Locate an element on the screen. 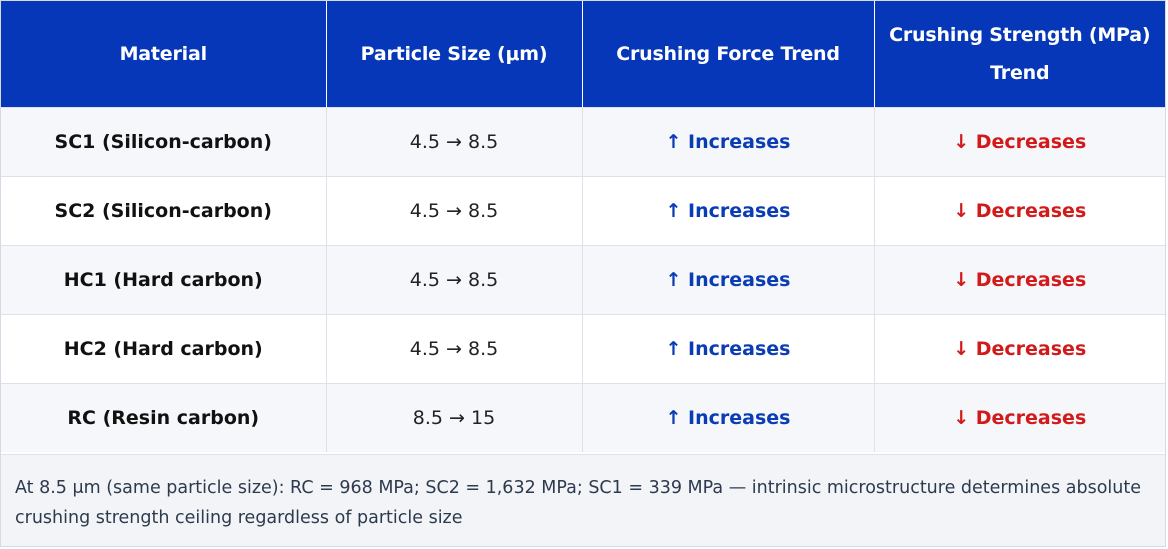  material-cell: SC2 (Silicon-carbon) is located at coordinates (164, 211).